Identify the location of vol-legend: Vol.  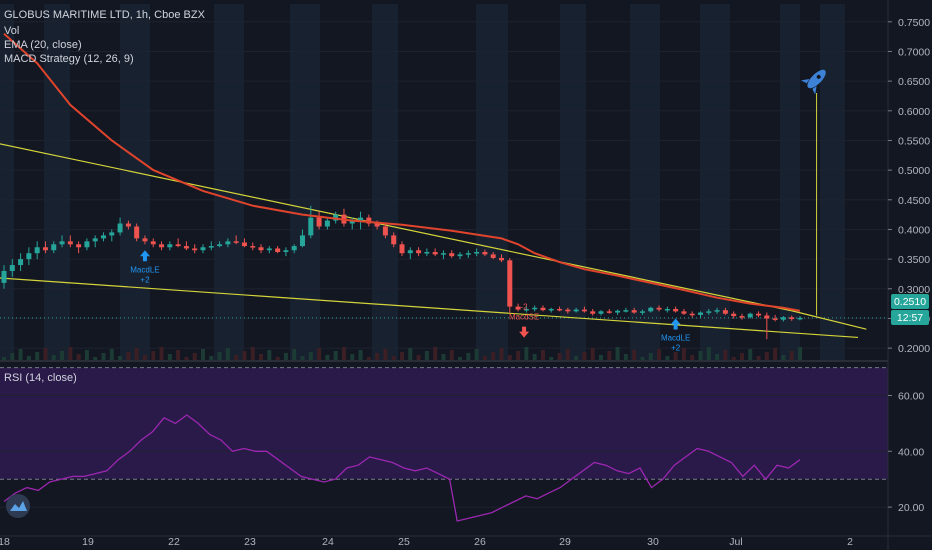
(11, 31).